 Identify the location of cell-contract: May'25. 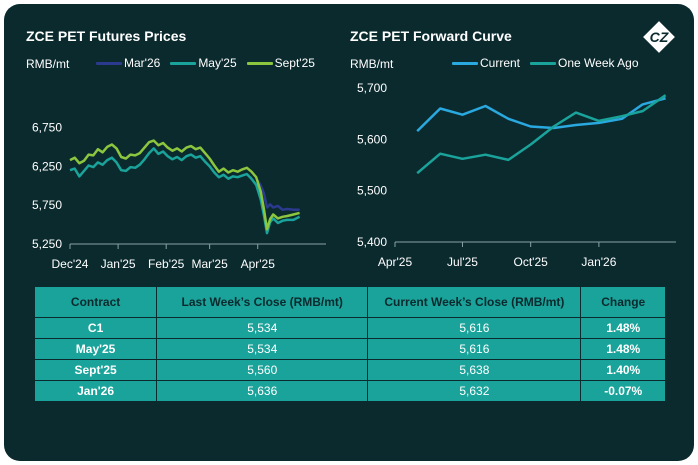
(95, 349).